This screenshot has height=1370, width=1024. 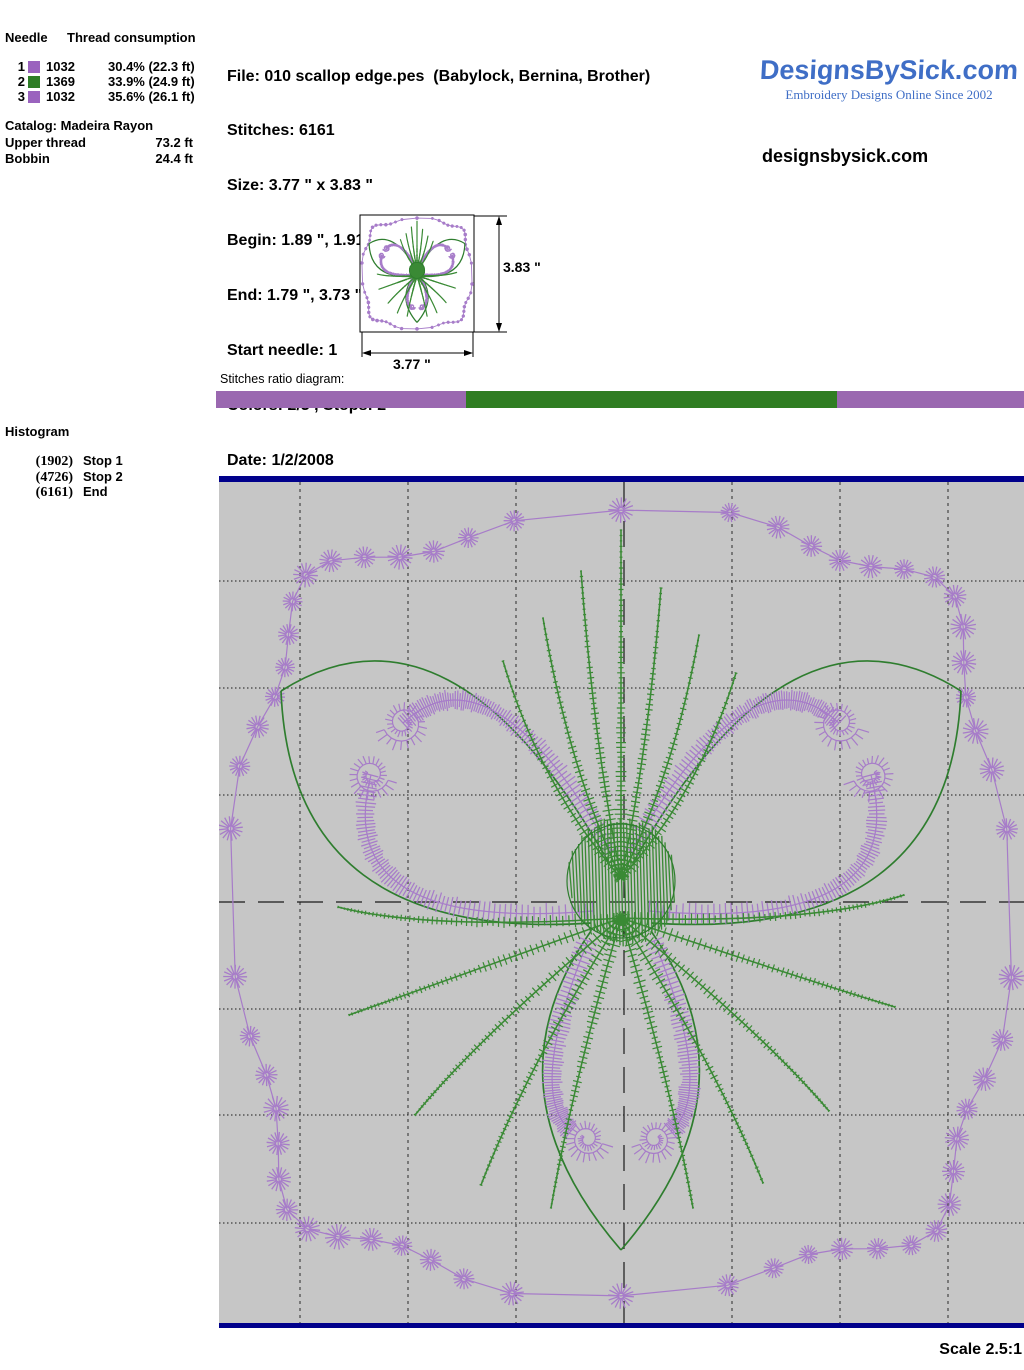 What do you see at coordinates (621, 479) in the screenshot?
I see `top-hoop-bar` at bounding box center [621, 479].